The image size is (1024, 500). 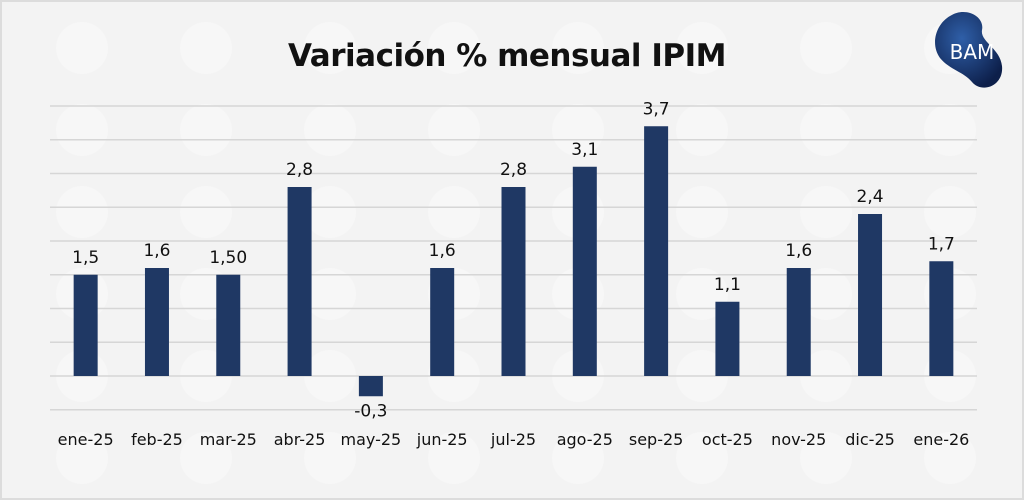 I want to click on x-tick-label: jul-25, so click(x=513, y=439).